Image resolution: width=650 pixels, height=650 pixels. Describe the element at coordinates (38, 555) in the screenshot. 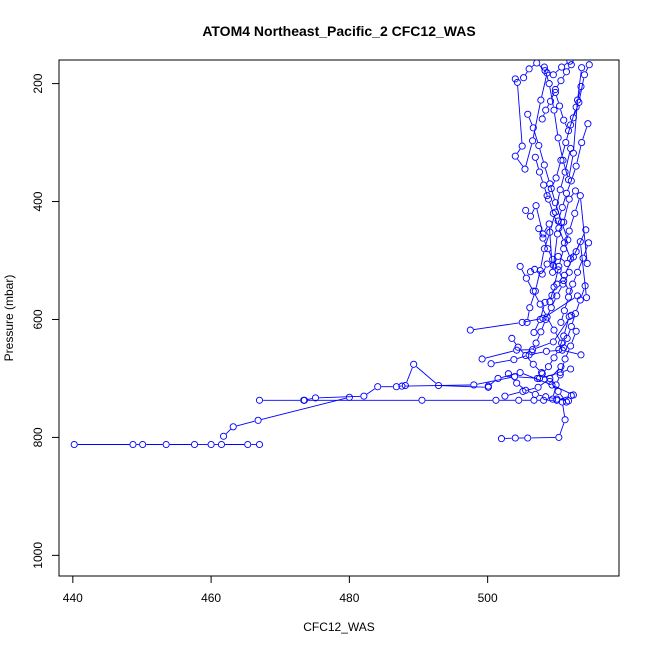

I see `y-tick-label: 1000` at that location.